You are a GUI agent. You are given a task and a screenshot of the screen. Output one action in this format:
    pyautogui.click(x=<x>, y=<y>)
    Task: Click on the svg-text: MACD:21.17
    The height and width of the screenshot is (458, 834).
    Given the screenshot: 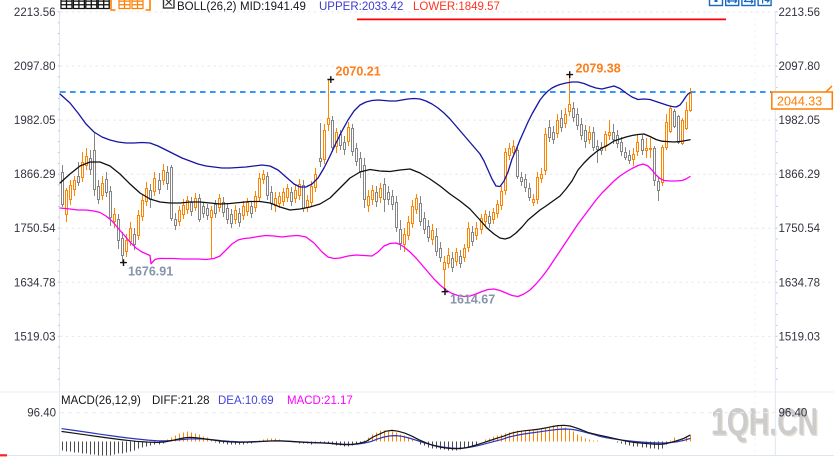 What is the action you would take?
    pyautogui.click(x=320, y=401)
    